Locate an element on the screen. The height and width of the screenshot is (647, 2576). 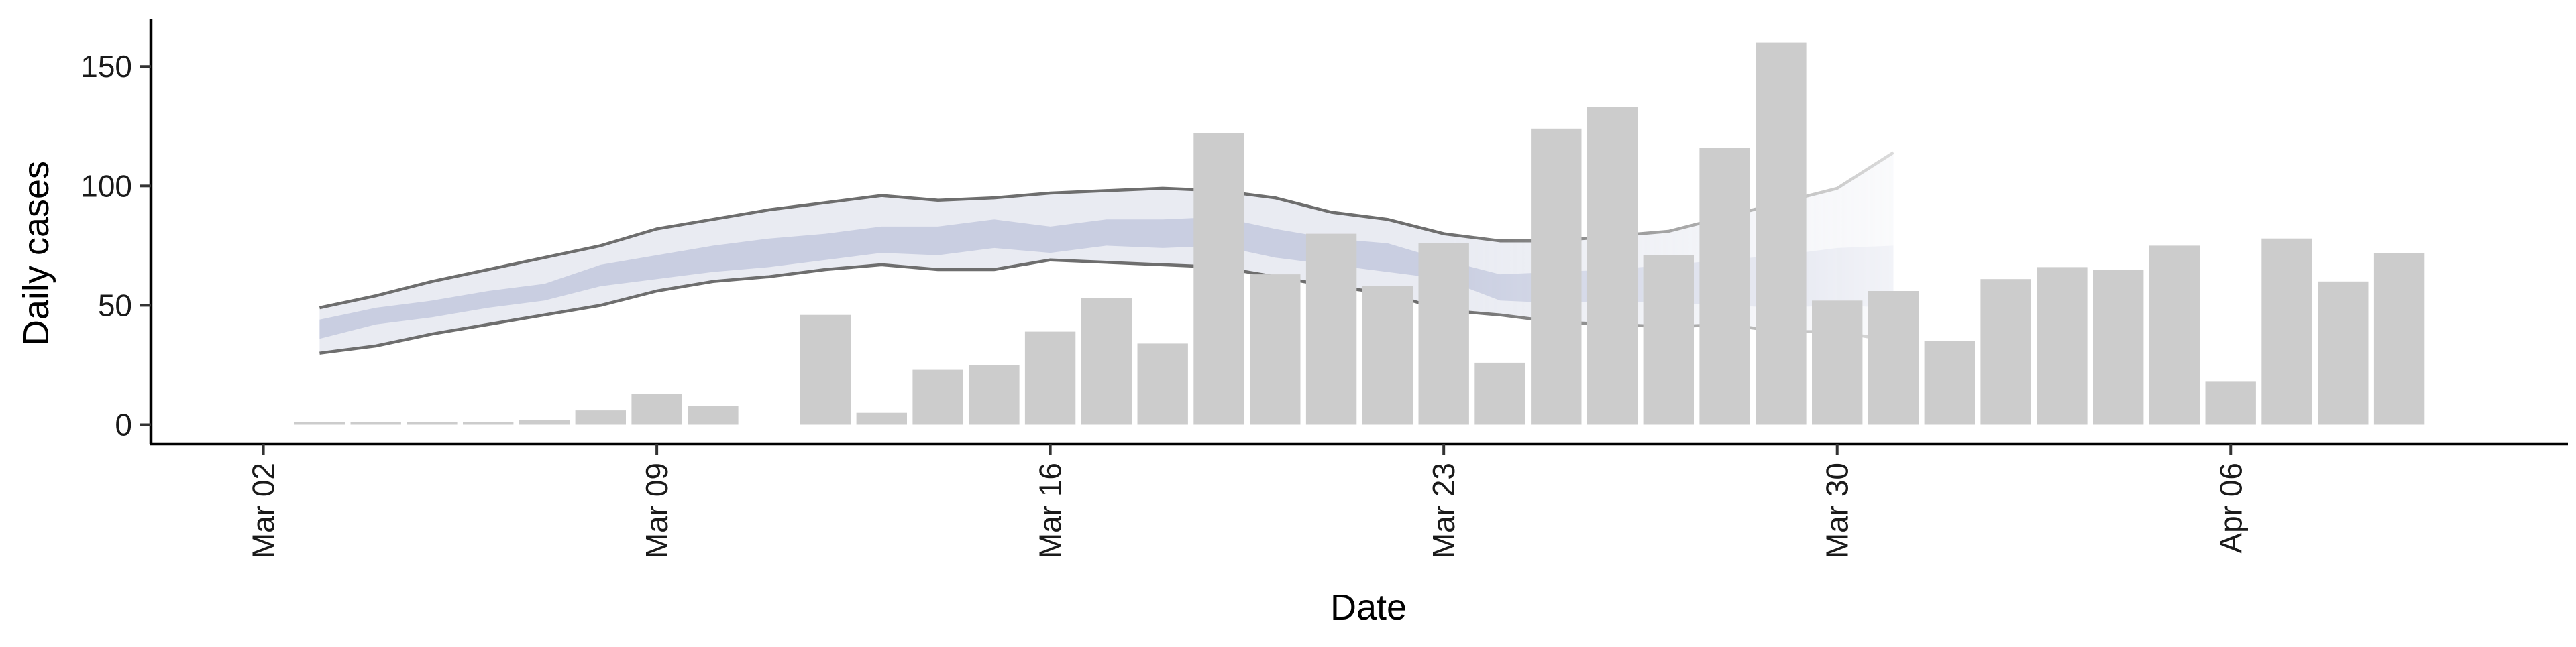
y-tick-label-0: 0 is located at coordinates (123, 425).